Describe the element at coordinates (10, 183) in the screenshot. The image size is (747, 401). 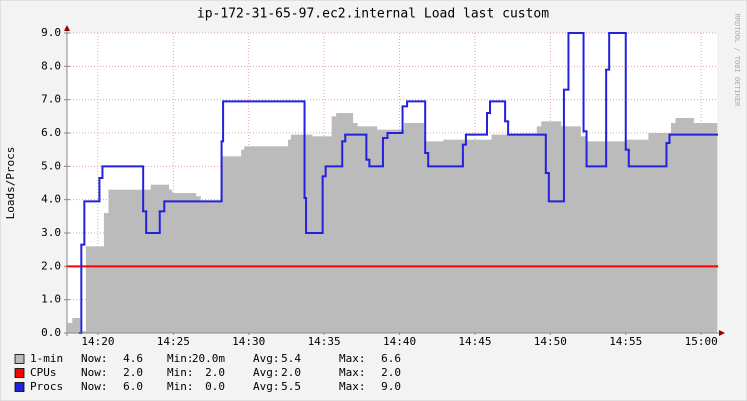
I see `y-axis-label: Loads/Procs` at that location.